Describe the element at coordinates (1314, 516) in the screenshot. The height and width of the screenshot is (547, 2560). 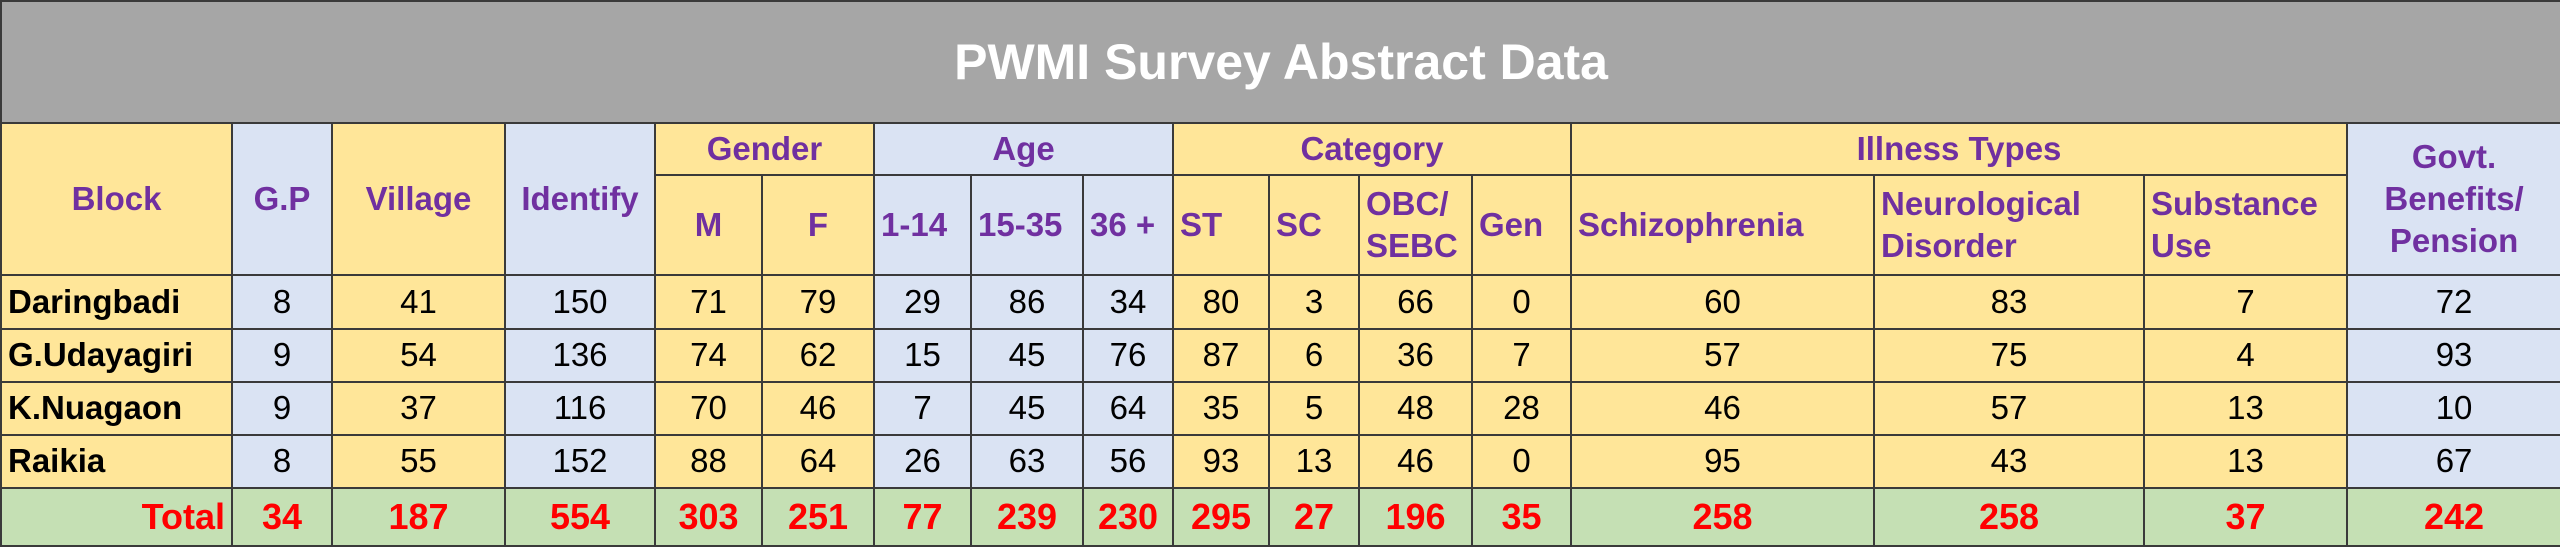
I see `total-sc: 27` at that location.